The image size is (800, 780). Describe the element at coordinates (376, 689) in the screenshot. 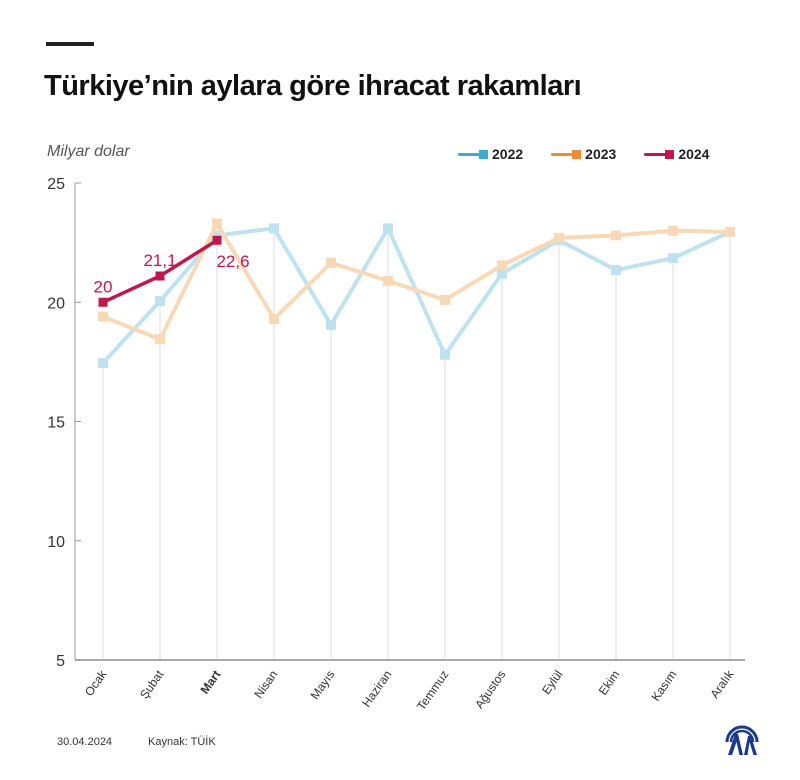

I see `x-tick-label: Haziran` at that location.